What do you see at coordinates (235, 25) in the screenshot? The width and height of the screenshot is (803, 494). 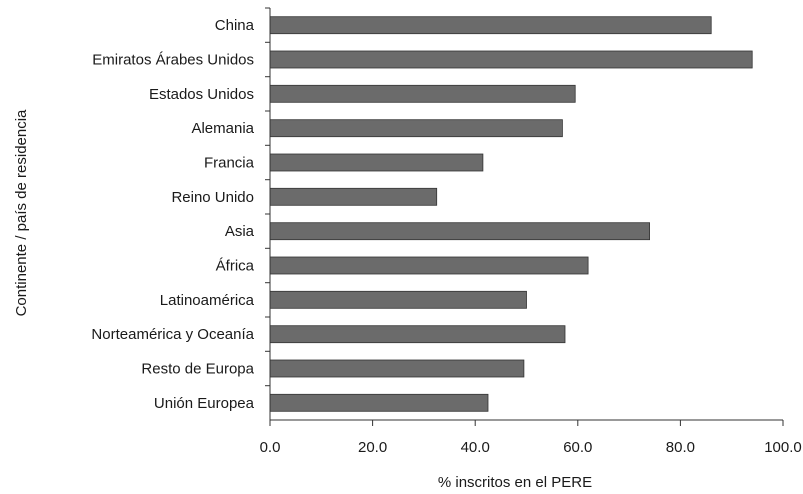 I see `category-label-0: China` at bounding box center [235, 25].